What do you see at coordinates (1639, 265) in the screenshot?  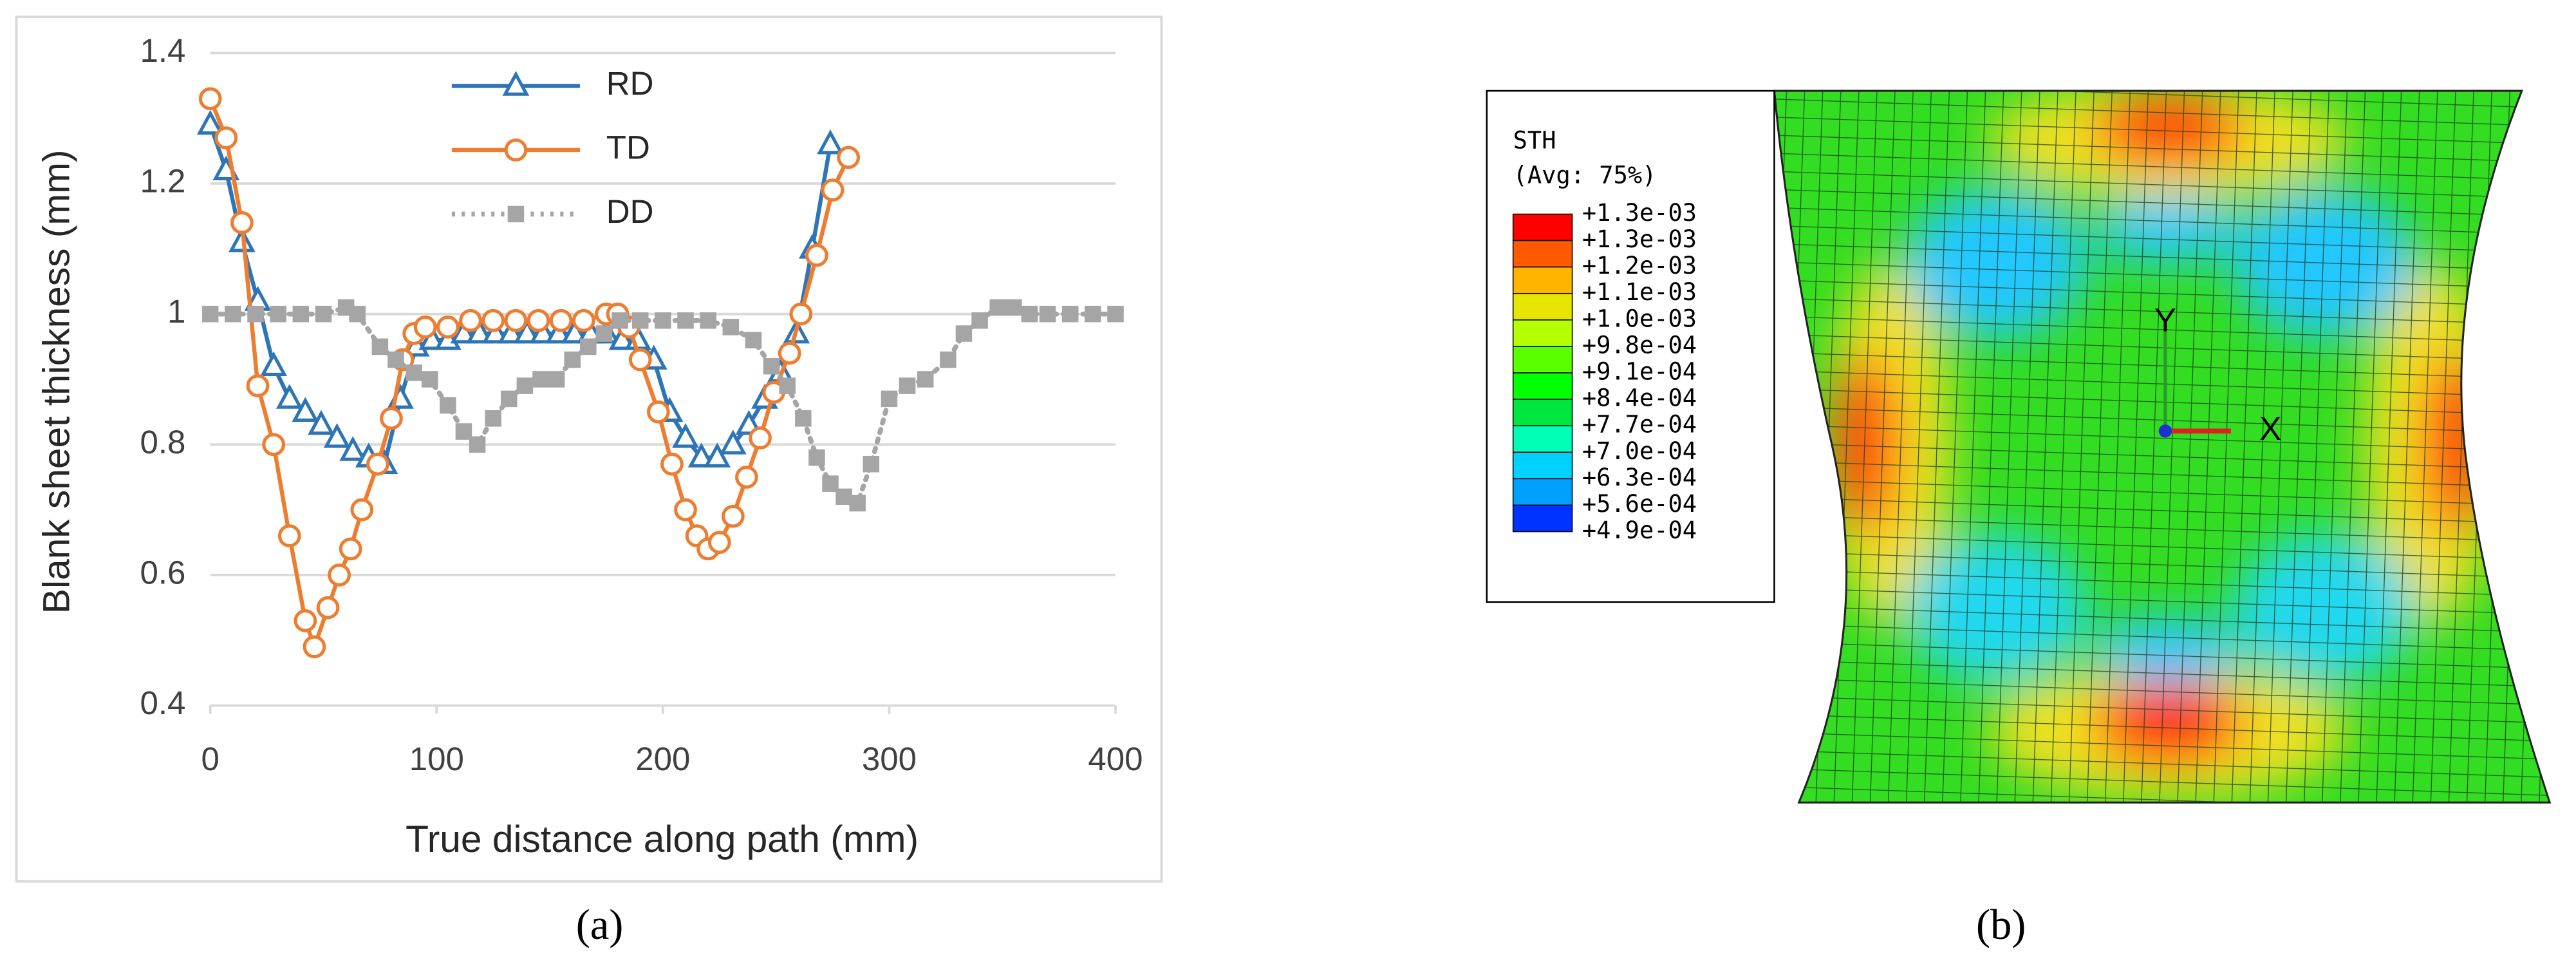 I see `contour-level-label: +1.2e-03` at bounding box center [1639, 265].